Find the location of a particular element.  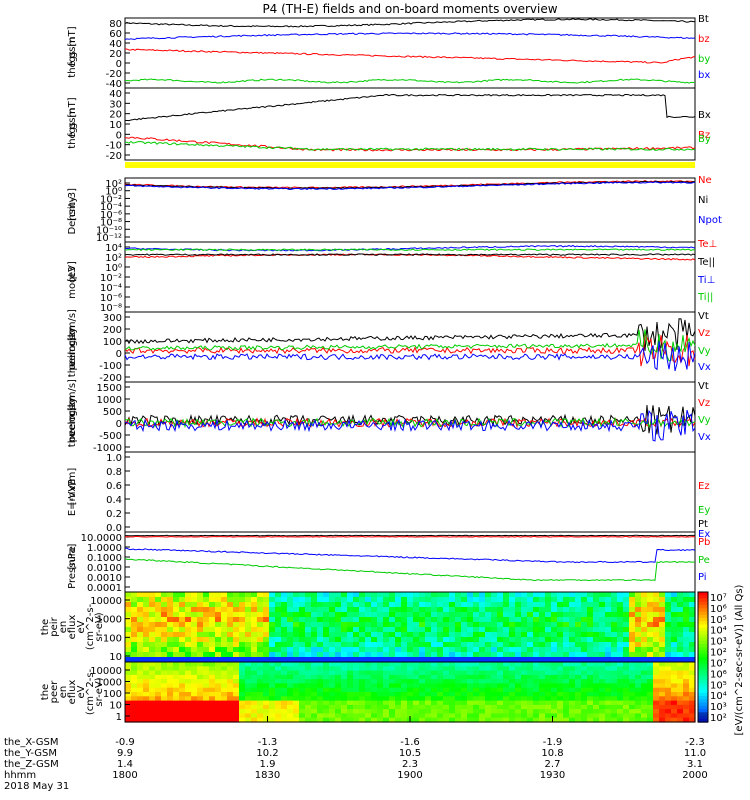

ytick-label-p1-6: -40 is located at coordinates (114, 84).